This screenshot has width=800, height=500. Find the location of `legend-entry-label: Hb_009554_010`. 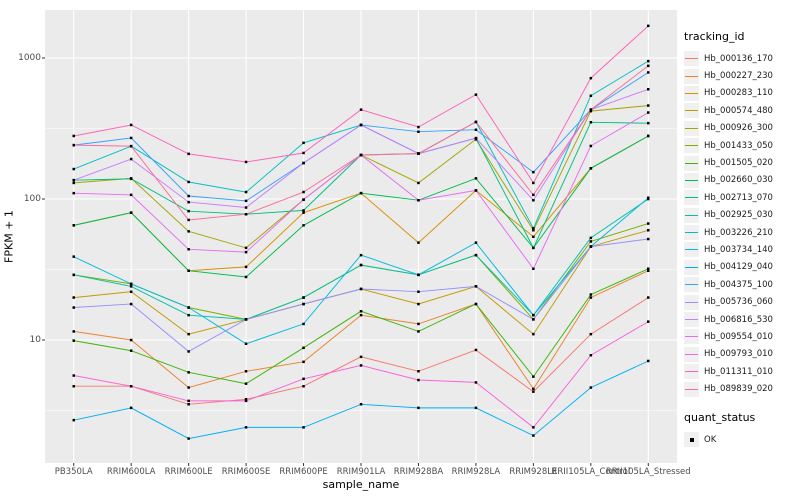

legend-entry-label: Hb_009554_010 is located at coordinates (738, 336).